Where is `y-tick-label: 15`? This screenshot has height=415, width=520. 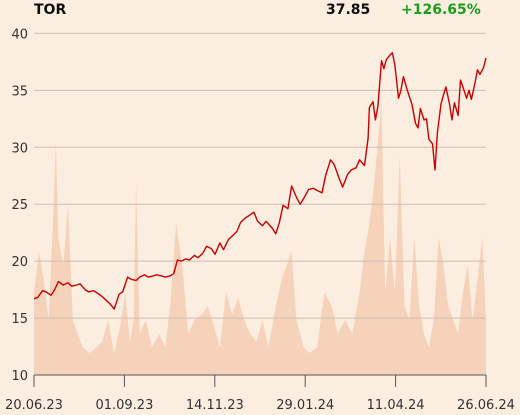
y-tick-label: 15 is located at coordinates (19, 319).